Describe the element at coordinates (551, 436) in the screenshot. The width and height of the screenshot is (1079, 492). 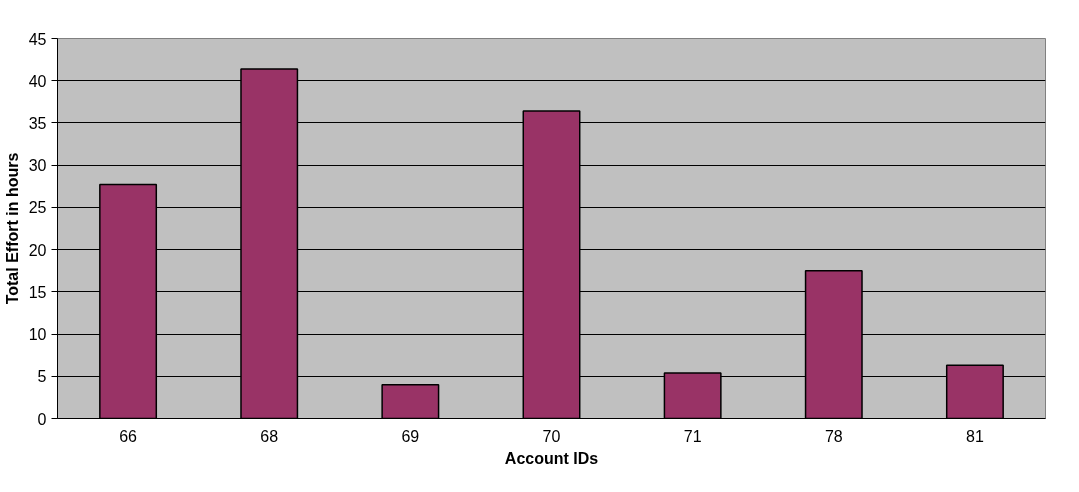
I see `x-tick-label: 70` at that location.